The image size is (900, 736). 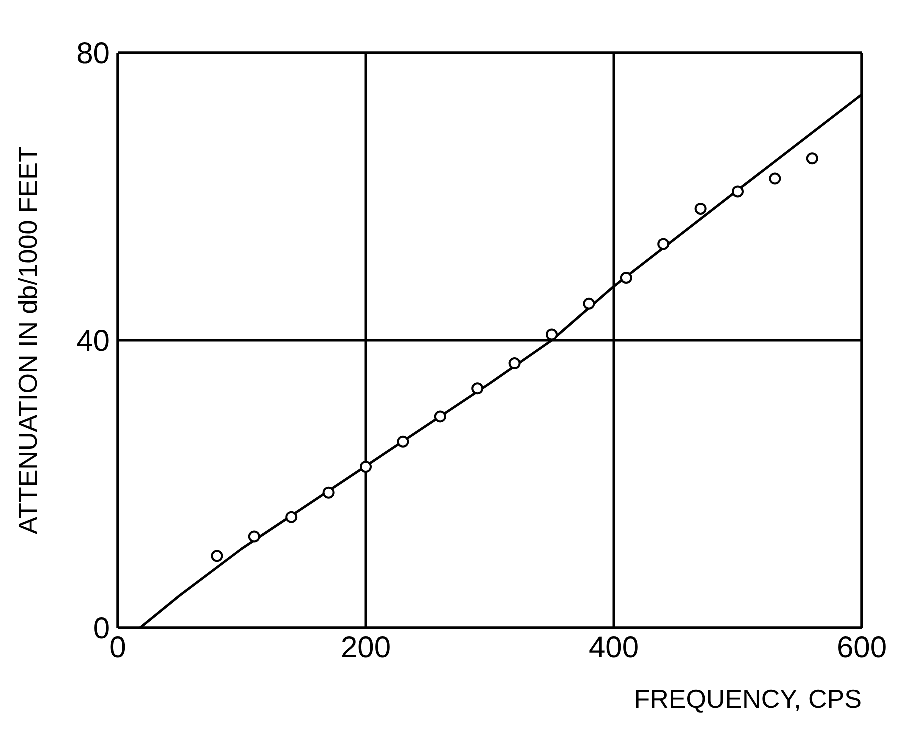 I want to click on x-tick-label: 400, so click(x=614, y=647).